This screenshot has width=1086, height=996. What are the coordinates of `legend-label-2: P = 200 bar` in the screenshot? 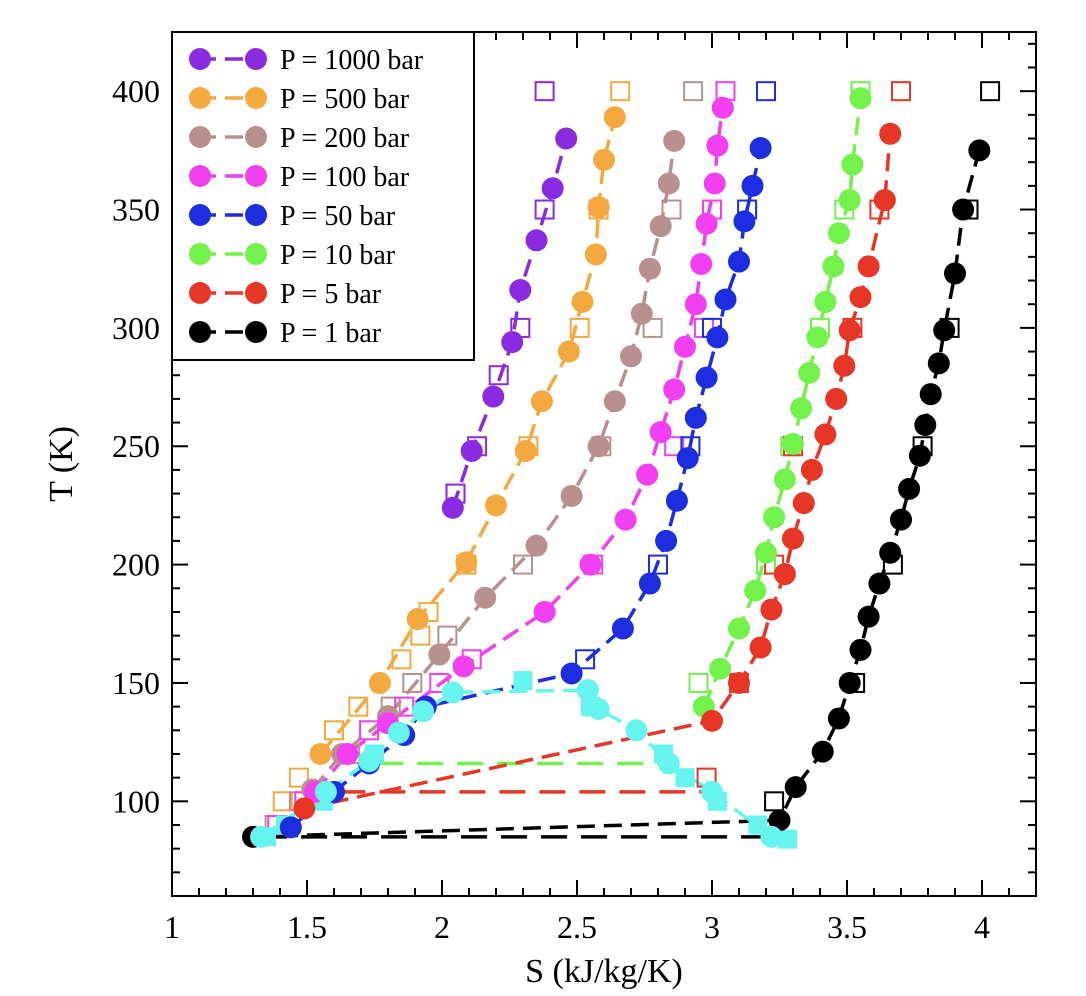 It's located at (345, 138).